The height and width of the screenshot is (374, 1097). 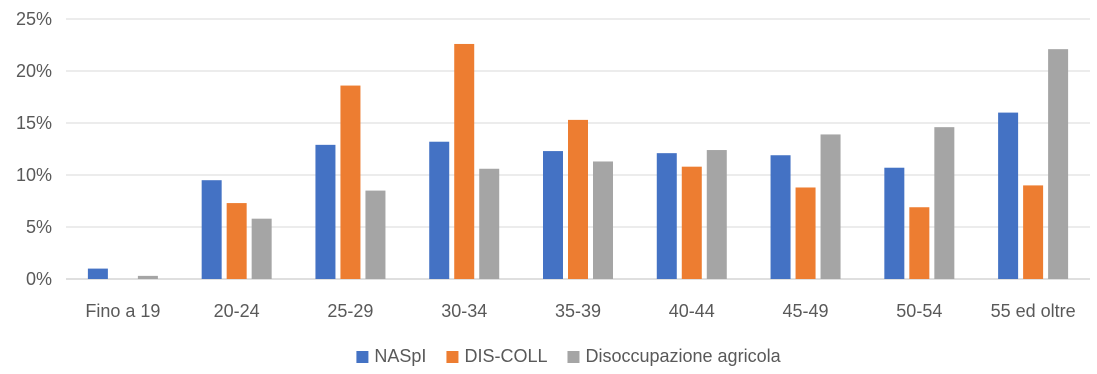 What do you see at coordinates (122, 311) in the screenshot?
I see `x-tick-label: Fino a 19` at bounding box center [122, 311].